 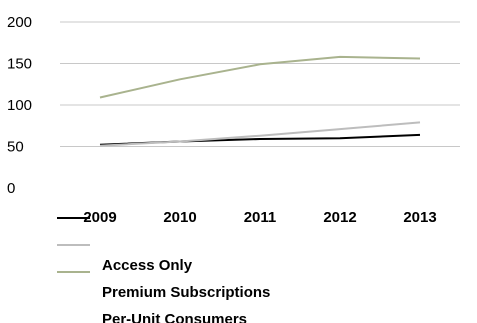 What do you see at coordinates (15, 147) in the screenshot?
I see `y-tick-label: 50` at bounding box center [15, 147].